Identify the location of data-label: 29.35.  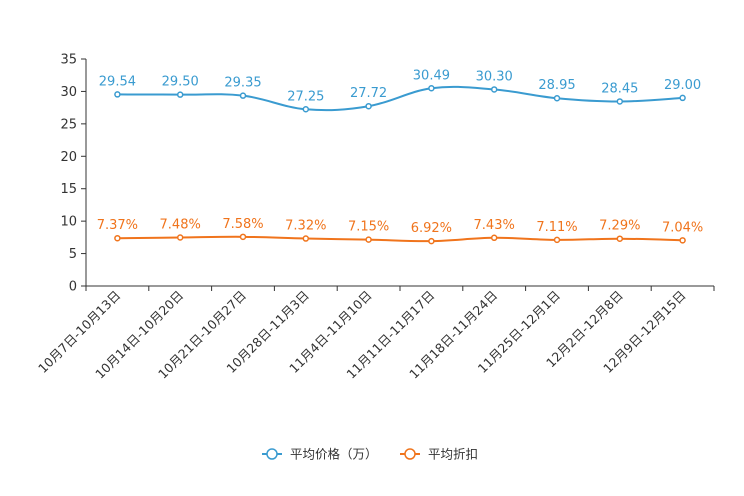
(242, 83).